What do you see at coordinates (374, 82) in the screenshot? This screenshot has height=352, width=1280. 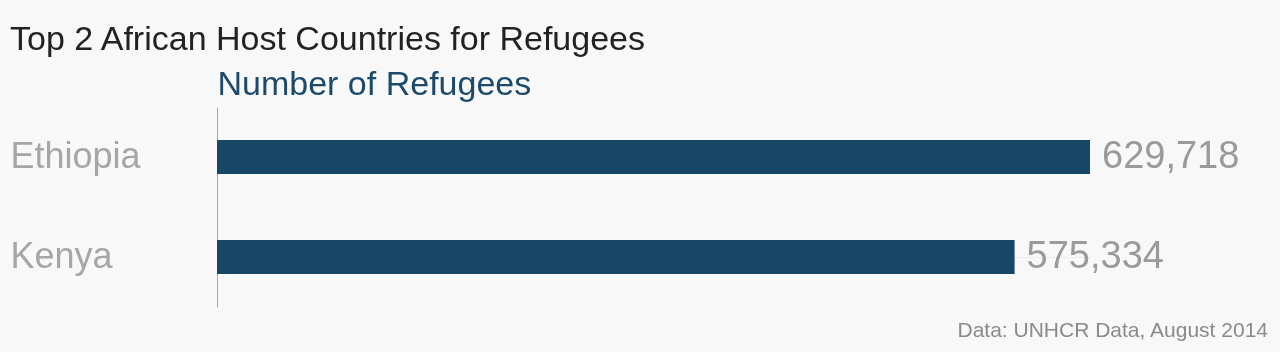 I see `x-axis-title: Number of Refugees` at bounding box center [374, 82].